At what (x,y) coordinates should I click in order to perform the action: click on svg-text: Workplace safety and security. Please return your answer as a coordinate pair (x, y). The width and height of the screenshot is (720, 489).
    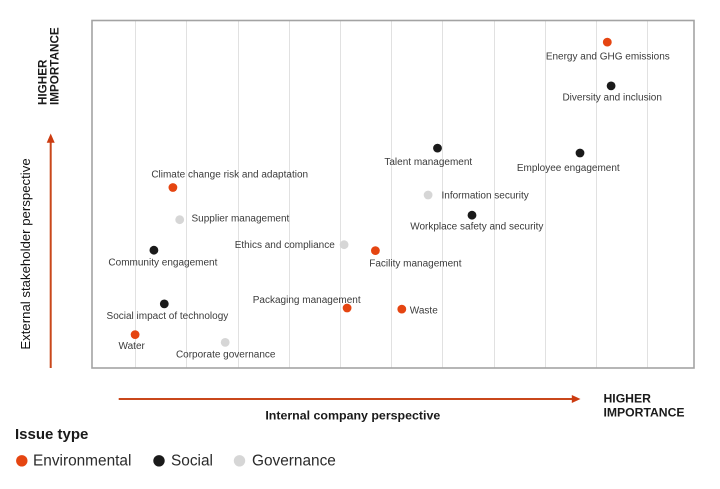
    Looking at the image, I should click on (476, 227).